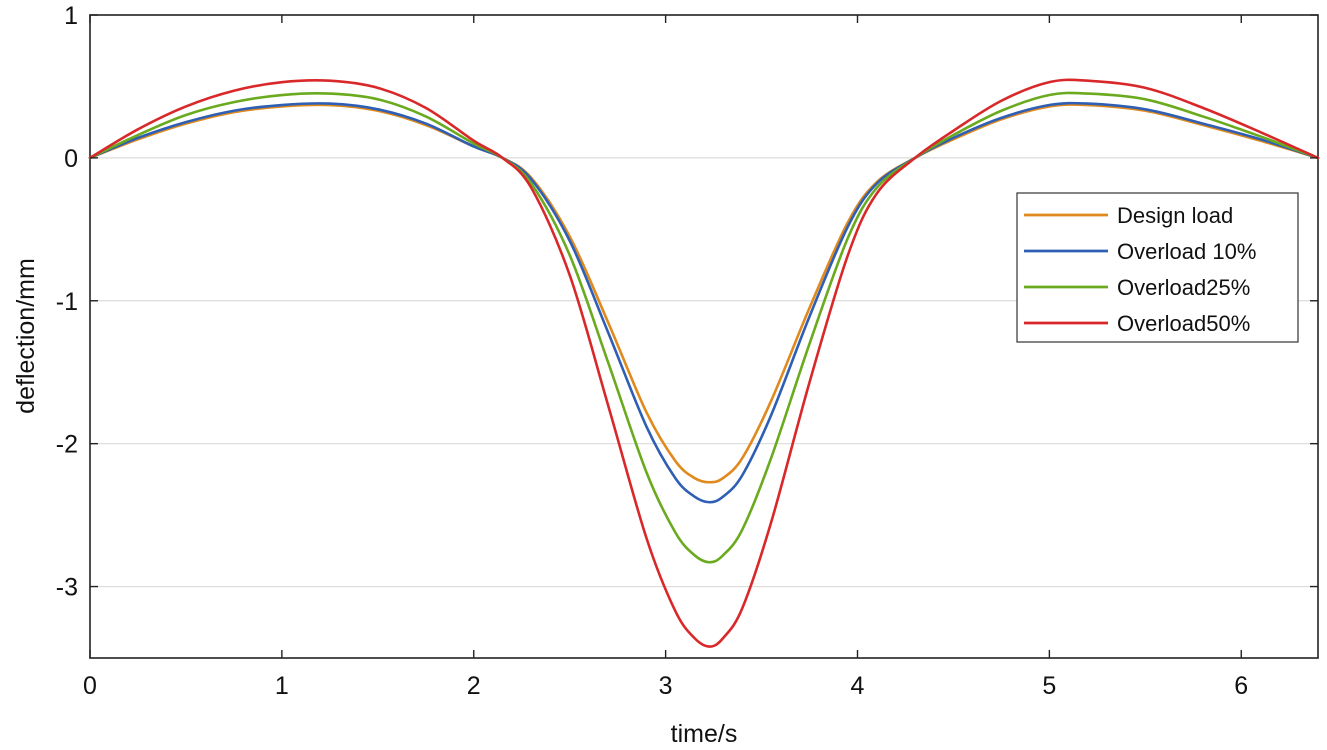 This screenshot has height=750, width=1327. I want to click on x-tick-label: 1, so click(282, 686).